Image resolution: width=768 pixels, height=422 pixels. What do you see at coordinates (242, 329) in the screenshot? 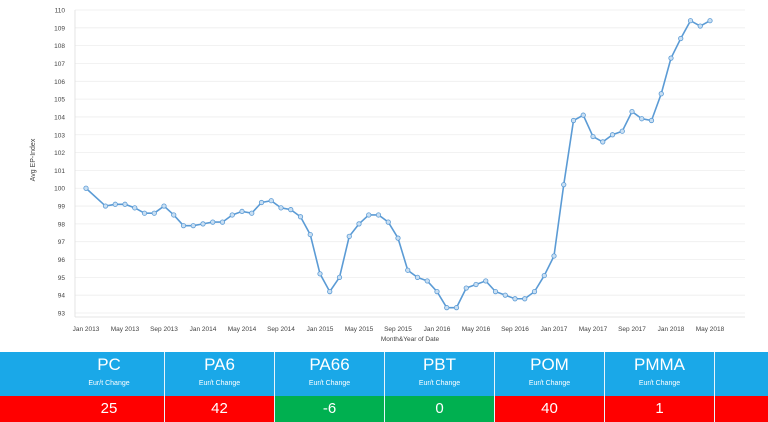
I see `x-tick-label: May 2014` at bounding box center [242, 329].